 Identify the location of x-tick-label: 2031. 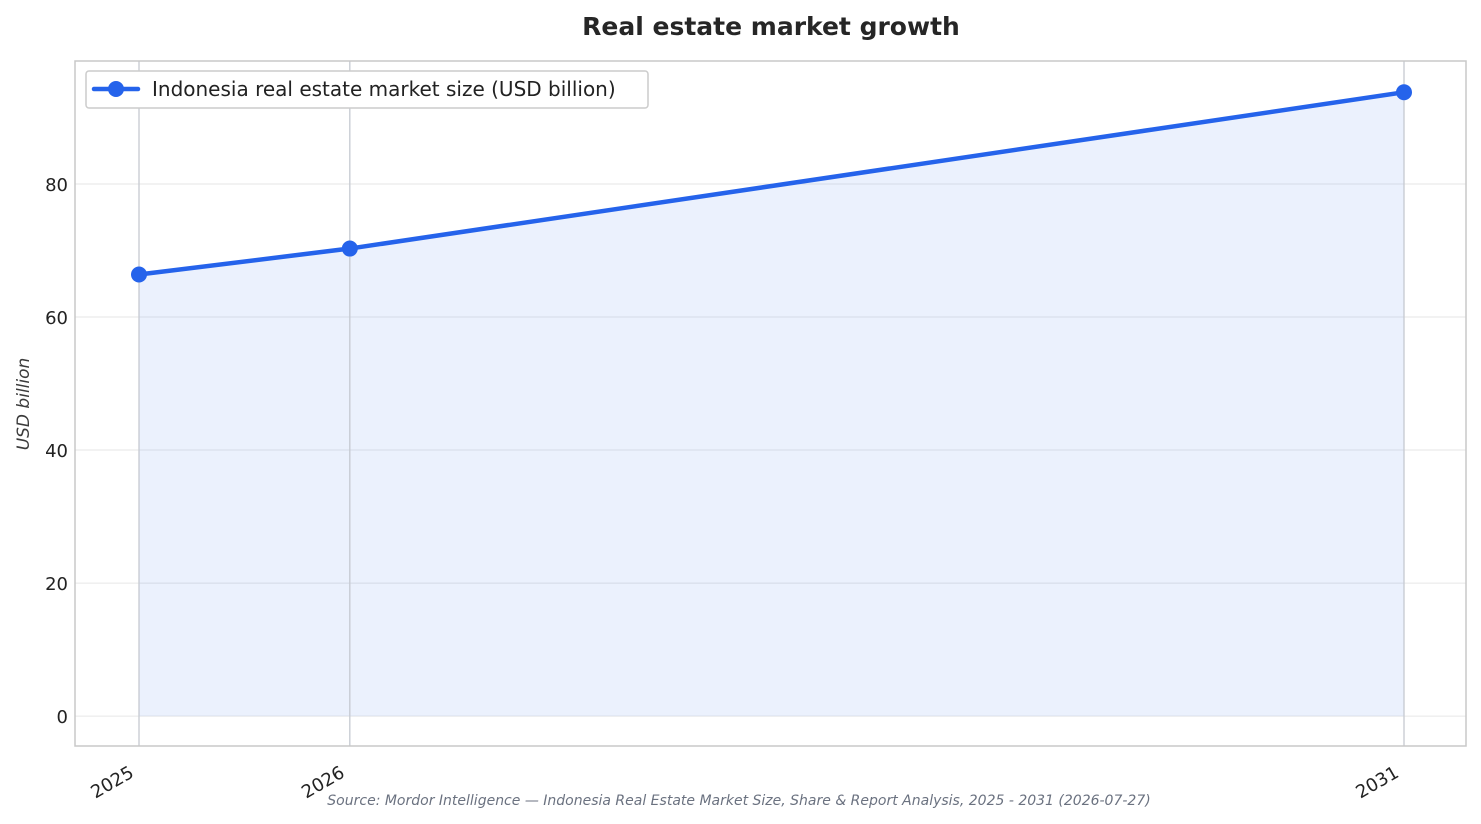
(1377, 782).